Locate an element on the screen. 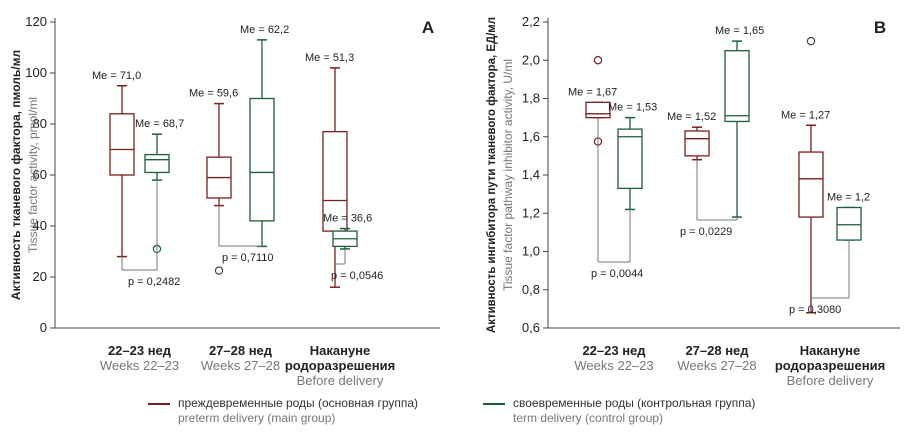 The image size is (911, 433). panel-b-y-tick-label: 2,2 is located at coordinates (531, 21).